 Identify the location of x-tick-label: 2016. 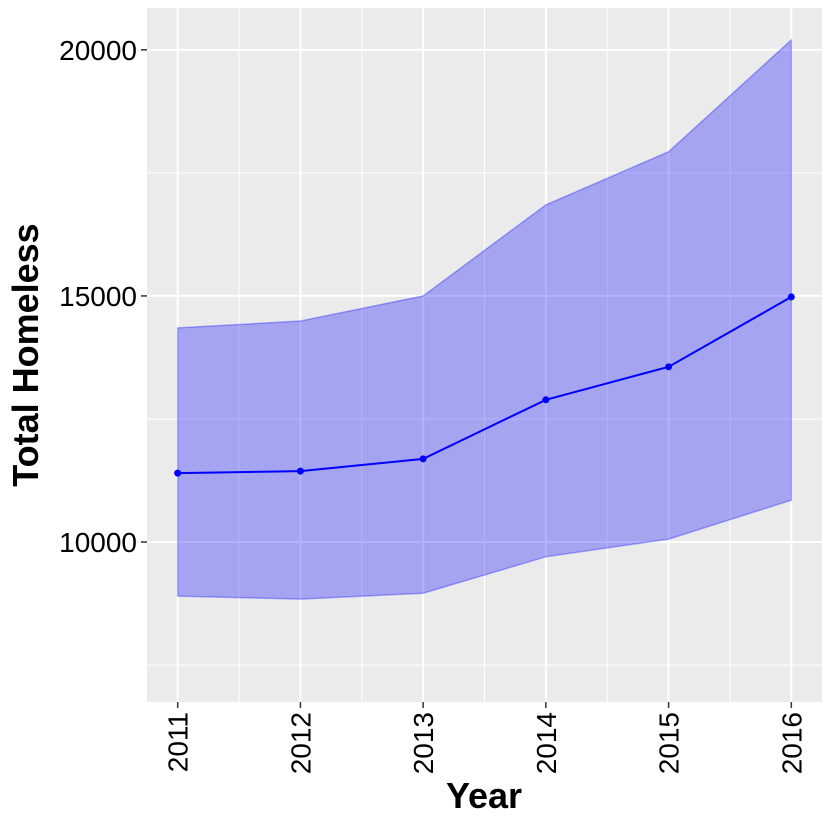
(791, 743).